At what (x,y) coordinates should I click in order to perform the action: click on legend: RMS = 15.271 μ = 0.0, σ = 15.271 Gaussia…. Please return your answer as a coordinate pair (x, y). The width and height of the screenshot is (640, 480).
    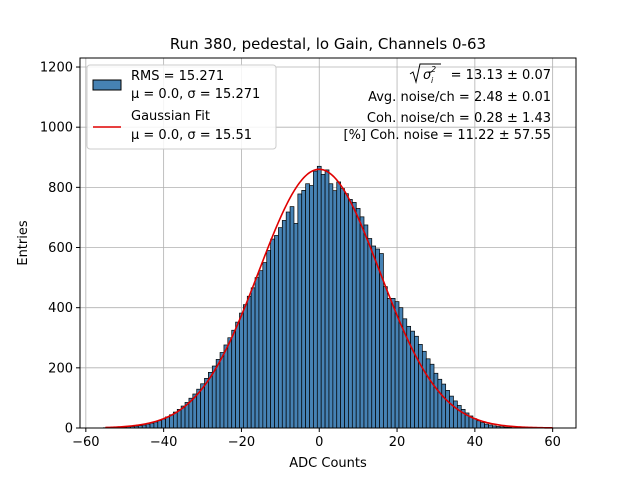
    Looking at the image, I should click on (181, 107).